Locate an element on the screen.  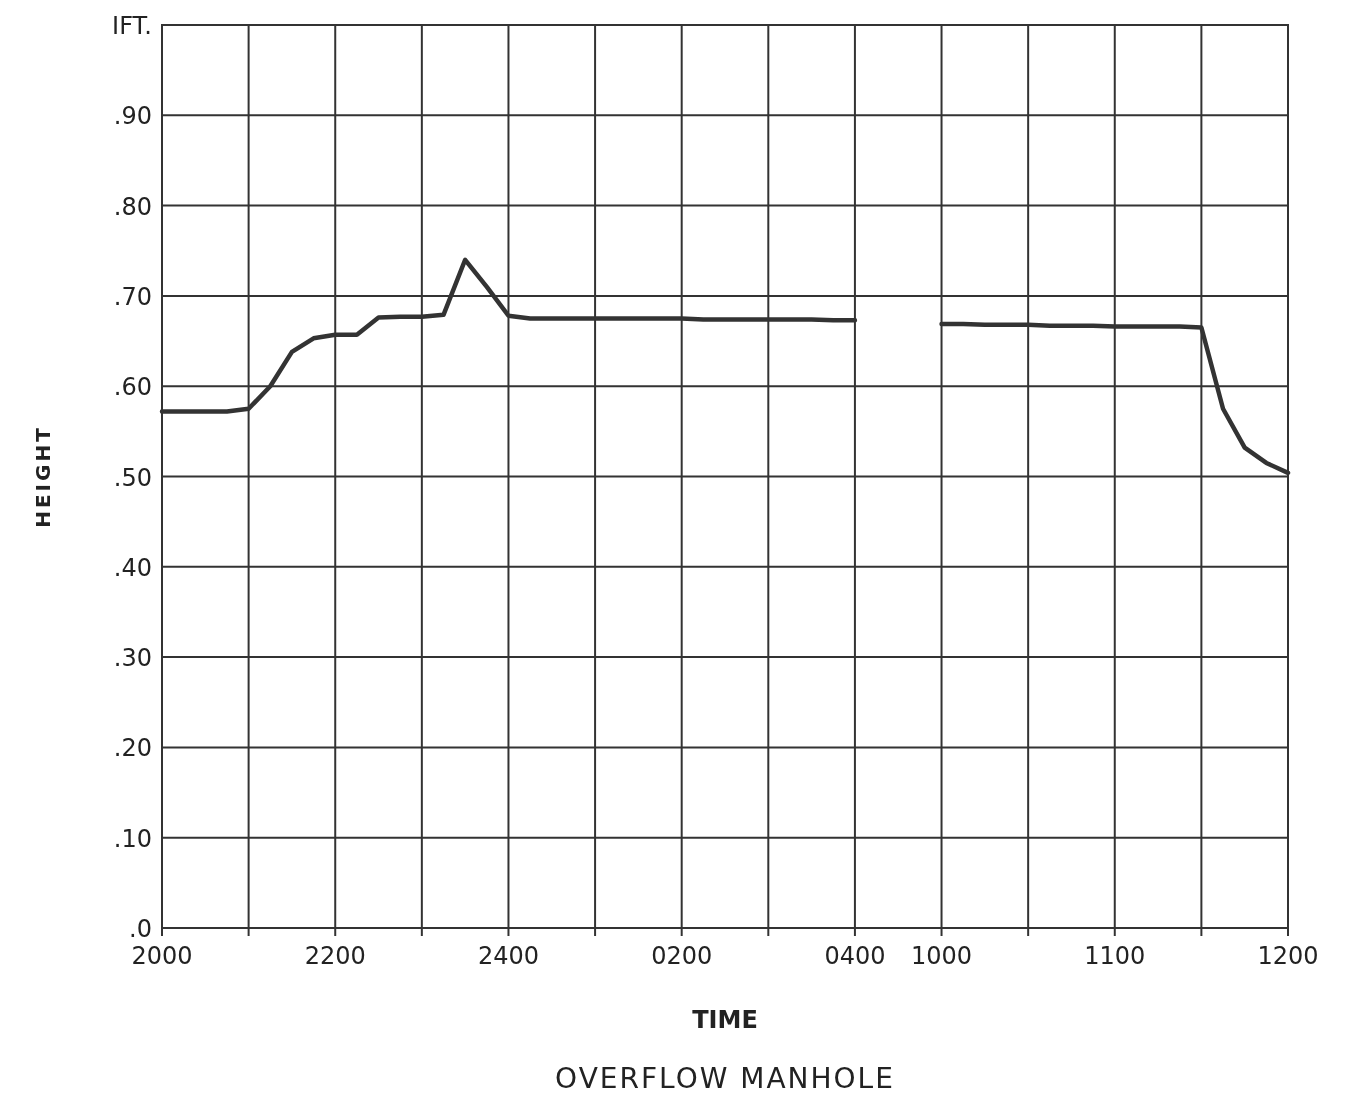
y-tick-label: .80 is located at coordinates (132, 206).